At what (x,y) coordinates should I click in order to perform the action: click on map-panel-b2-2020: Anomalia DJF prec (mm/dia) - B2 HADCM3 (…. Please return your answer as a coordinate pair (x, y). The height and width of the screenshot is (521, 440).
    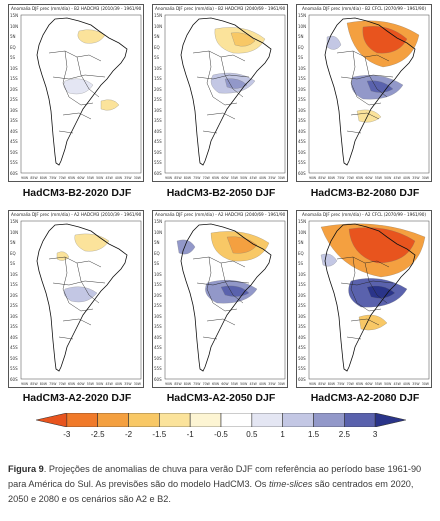
    Looking at the image, I should click on (76, 93).